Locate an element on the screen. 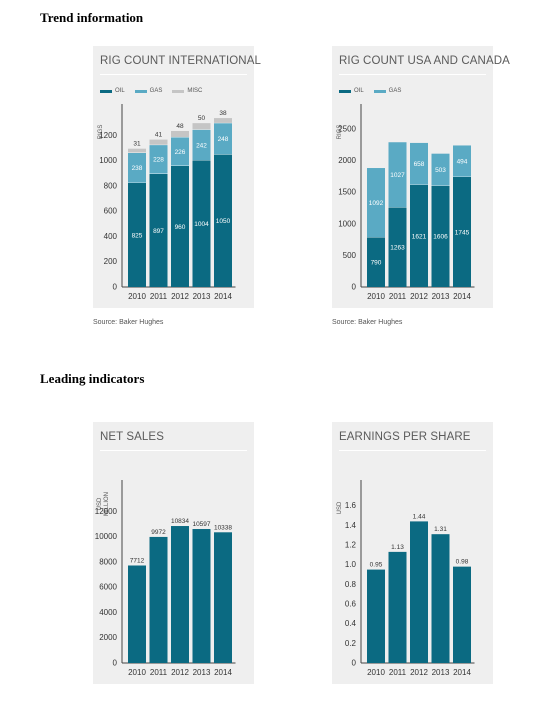  data-label: 248 is located at coordinates (223, 139).